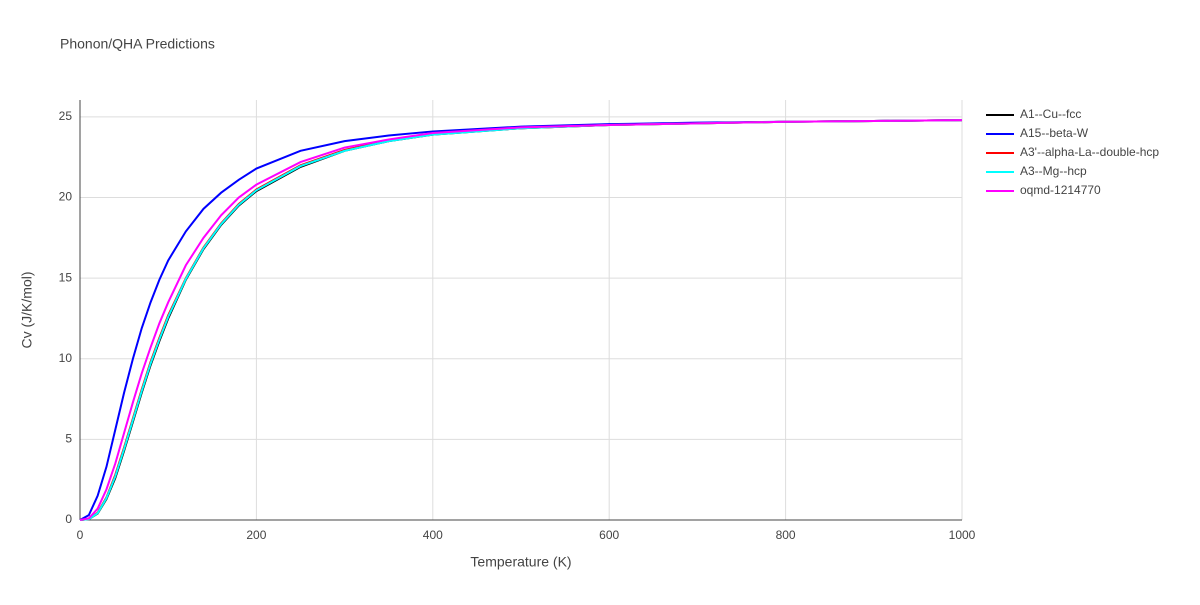 The width and height of the screenshot is (1200, 605). Describe the element at coordinates (66, 197) in the screenshot. I see `y-tick-label: 20` at that location.